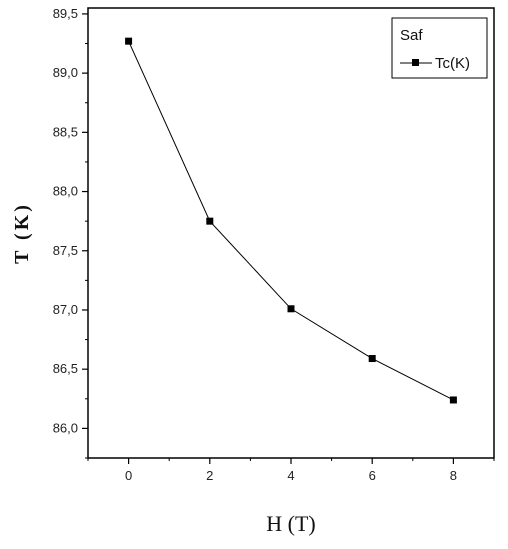  What do you see at coordinates (65, 309) in the screenshot?
I see `y-tick-label: 87,0` at bounding box center [65, 309].